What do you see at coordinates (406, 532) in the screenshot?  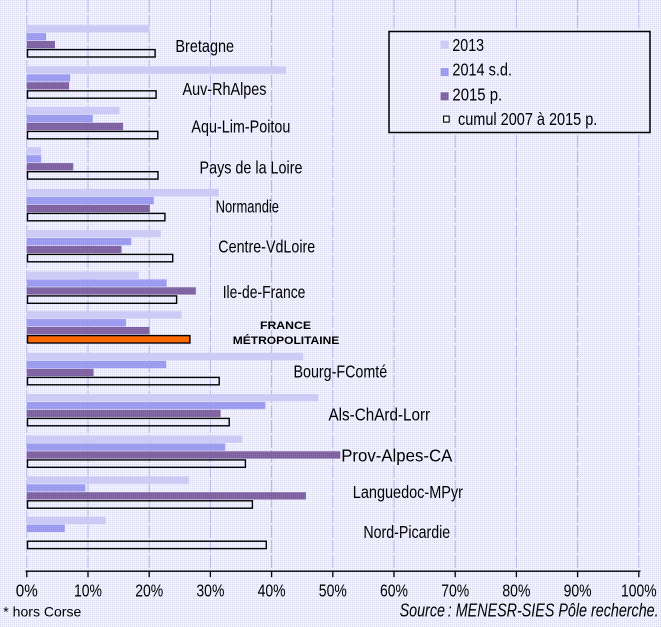 I see `svg-text: Nord-Picardie` at bounding box center [406, 532].